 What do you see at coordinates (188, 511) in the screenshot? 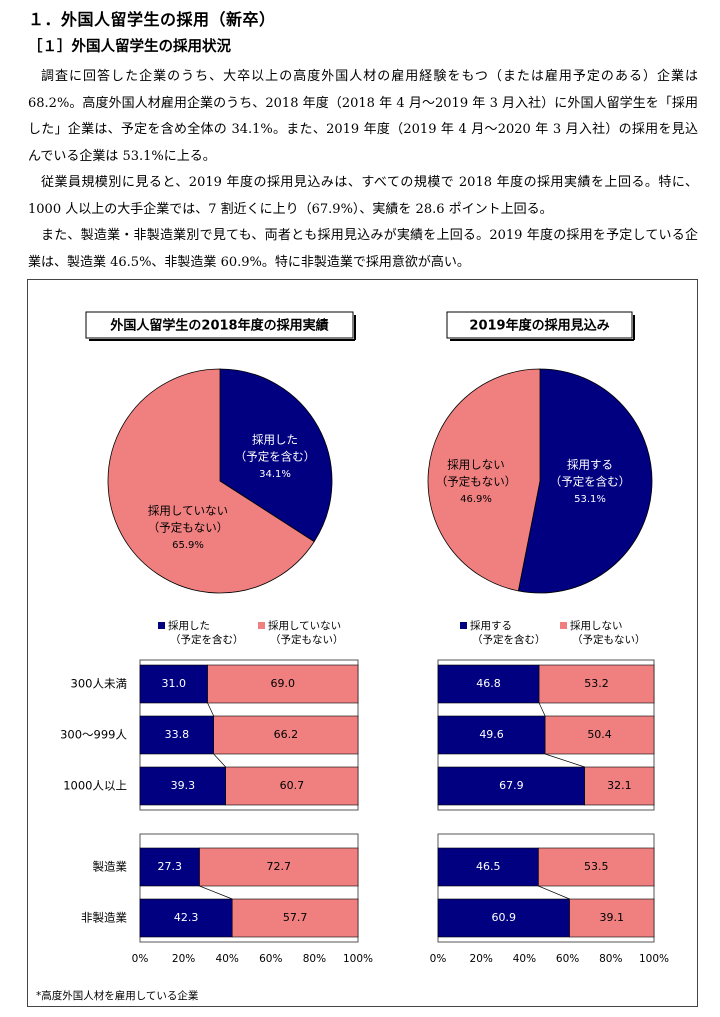
I see `pie-2018-slice-label: 採用していない` at bounding box center [188, 511].